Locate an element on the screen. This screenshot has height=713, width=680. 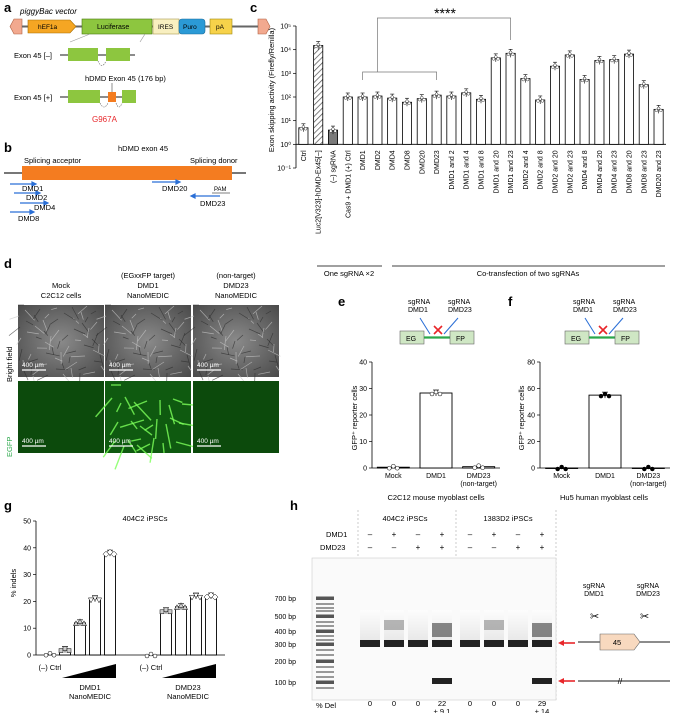
ladder-label: 400 bp is located at coordinates (286, 632).